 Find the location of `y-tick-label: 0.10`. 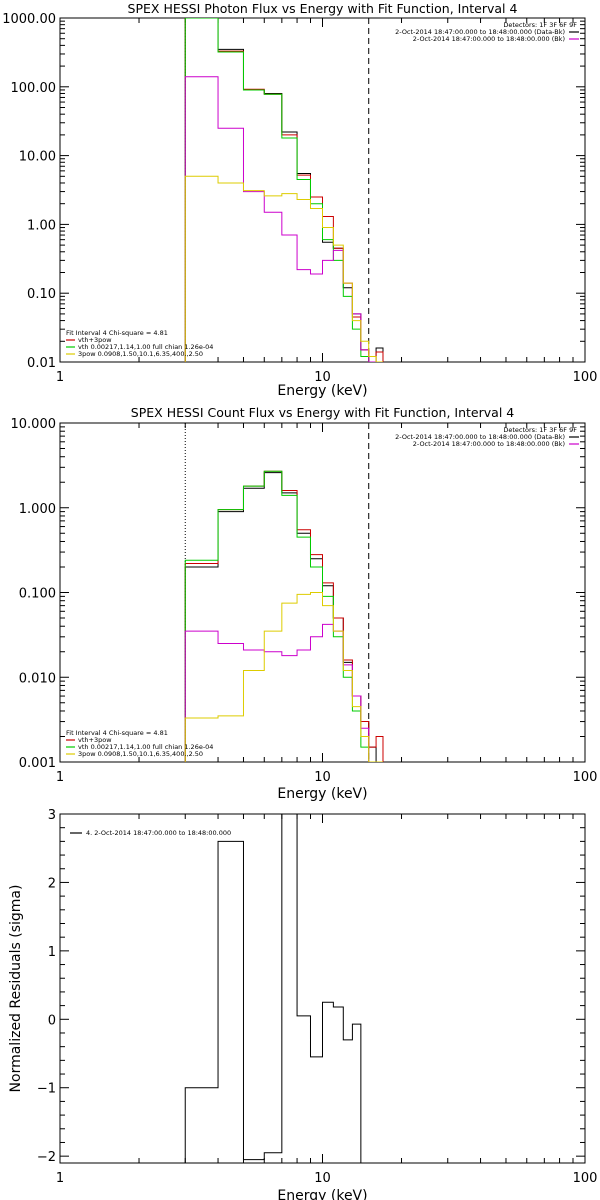

y-tick-label: 0.10 is located at coordinates (41, 294).